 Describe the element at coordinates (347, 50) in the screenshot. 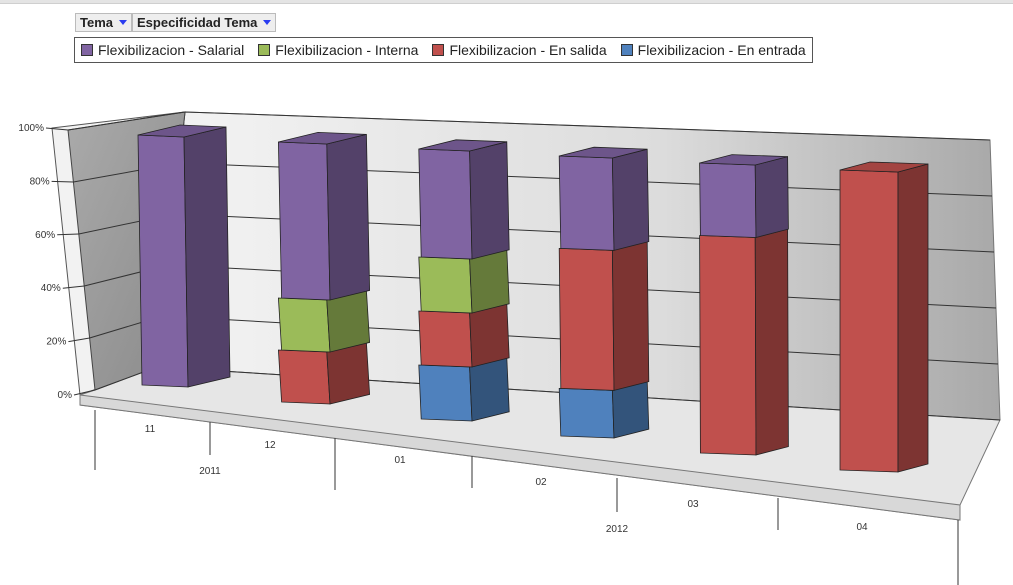

I see `legend-label: Flexibilizacion - Interna` at that location.